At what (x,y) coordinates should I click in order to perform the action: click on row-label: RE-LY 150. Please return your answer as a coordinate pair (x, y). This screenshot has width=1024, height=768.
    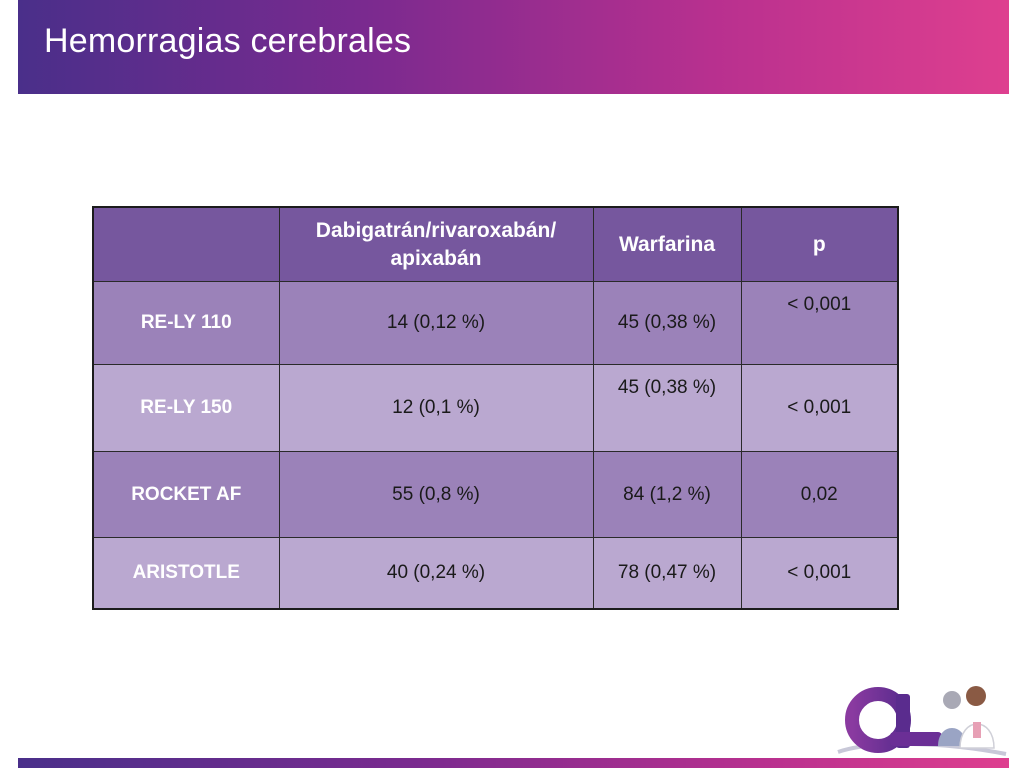
    Looking at the image, I should click on (186, 408).